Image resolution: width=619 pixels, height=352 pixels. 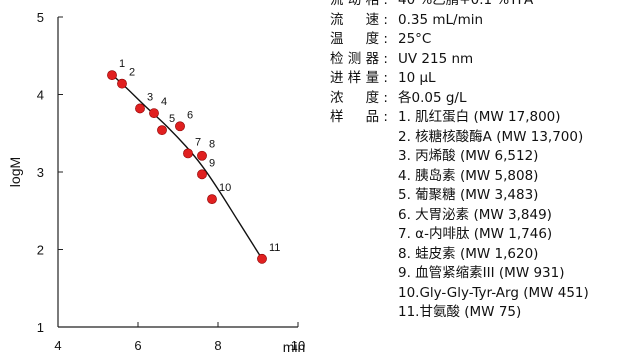 I want to click on x-tick-label: 10, so click(x=298, y=345).